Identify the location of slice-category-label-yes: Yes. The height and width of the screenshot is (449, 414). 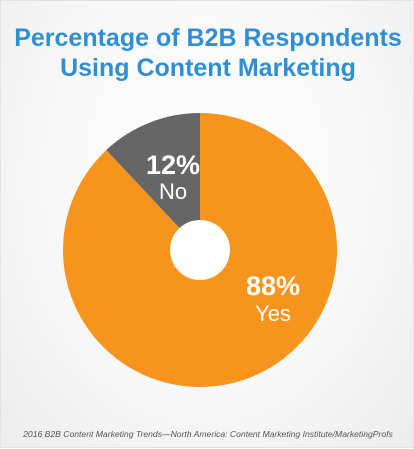
(273, 313).